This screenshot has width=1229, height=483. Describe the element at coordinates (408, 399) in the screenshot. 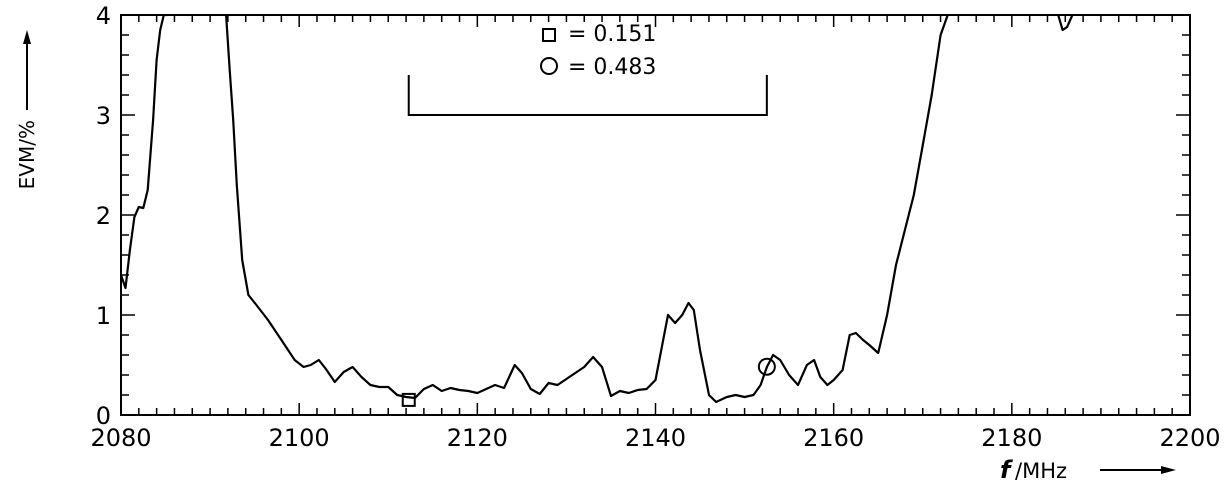

I see `square-marker` at that location.